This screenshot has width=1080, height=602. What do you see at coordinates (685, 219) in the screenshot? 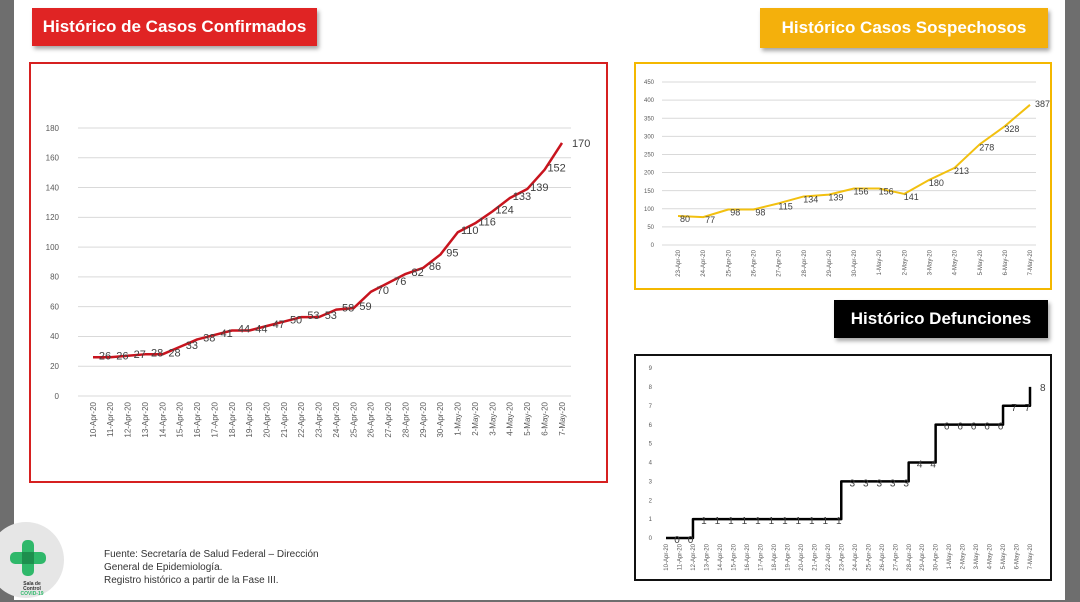
I see `data-label: 80` at bounding box center [685, 219].